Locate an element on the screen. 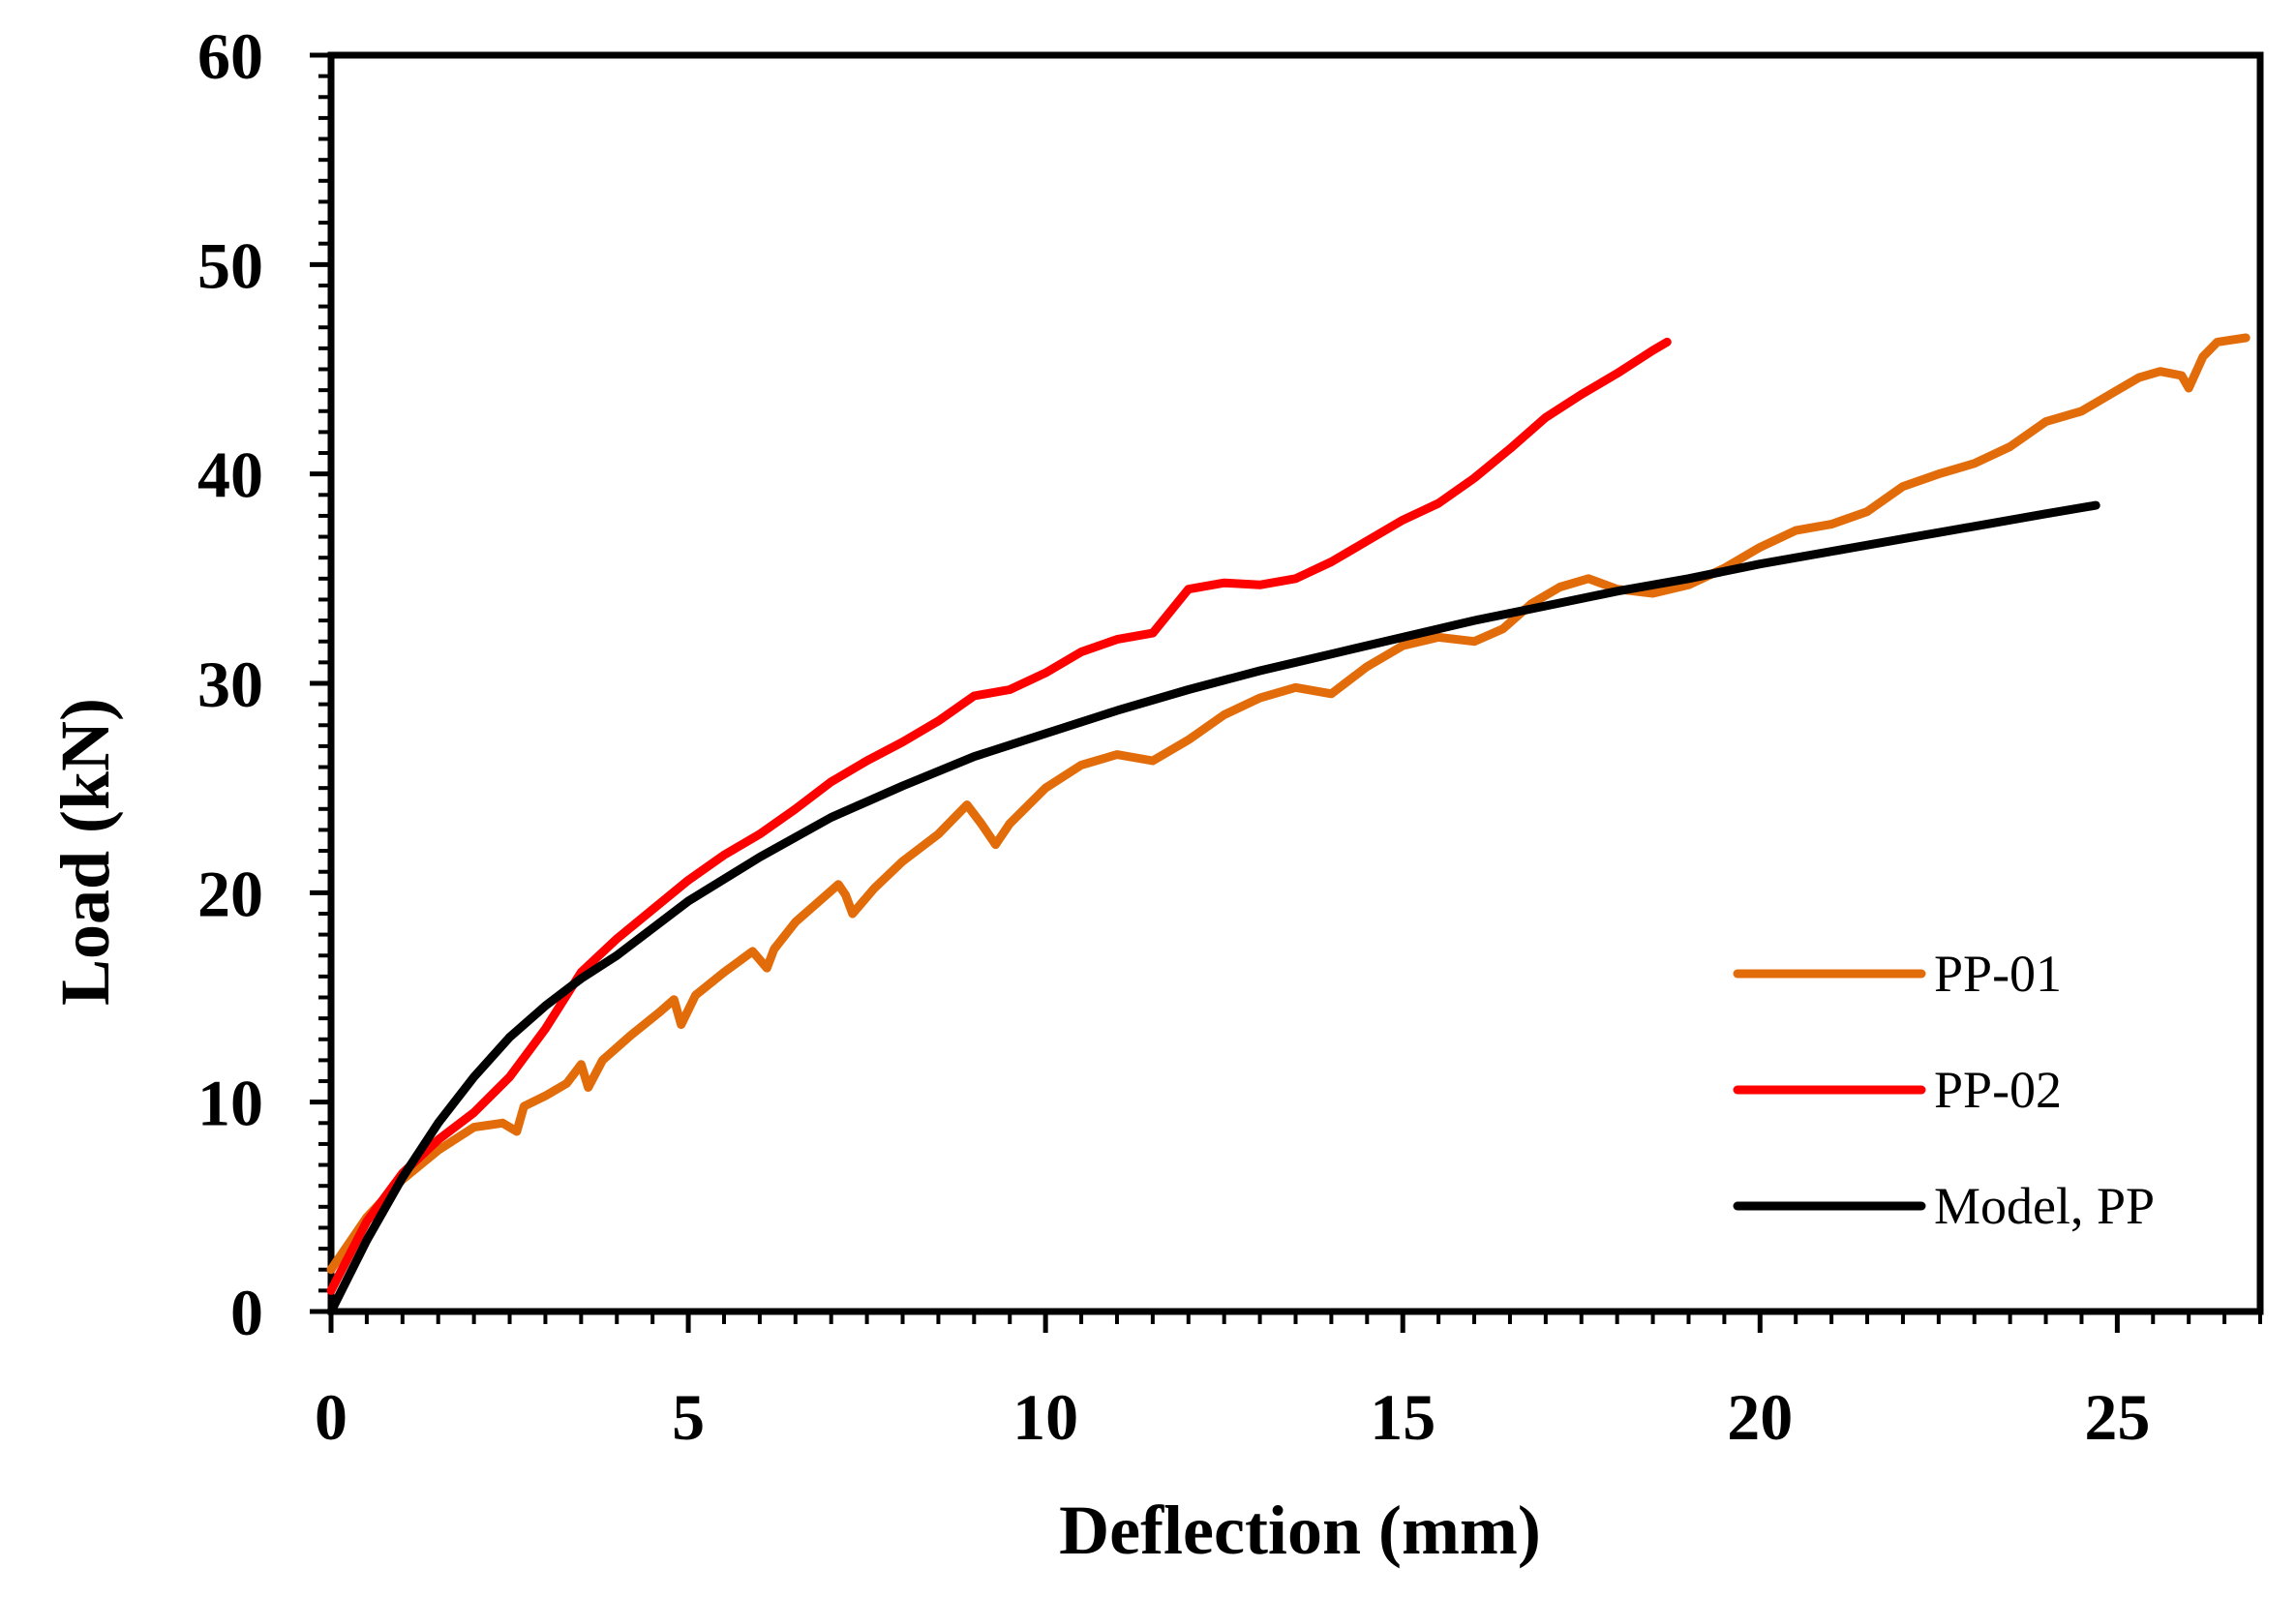  x-tick-label: 20 is located at coordinates (1760, 1417).